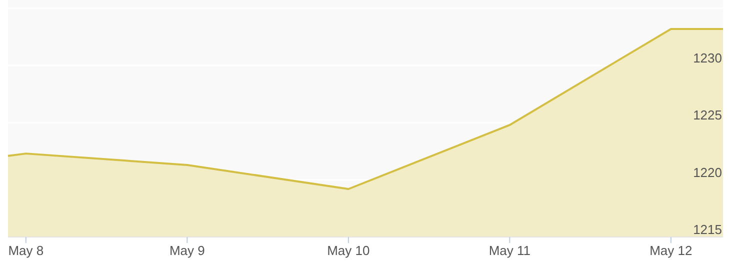 This screenshot has height=265, width=733. I want to click on x-tick-label: May 11, so click(509, 250).